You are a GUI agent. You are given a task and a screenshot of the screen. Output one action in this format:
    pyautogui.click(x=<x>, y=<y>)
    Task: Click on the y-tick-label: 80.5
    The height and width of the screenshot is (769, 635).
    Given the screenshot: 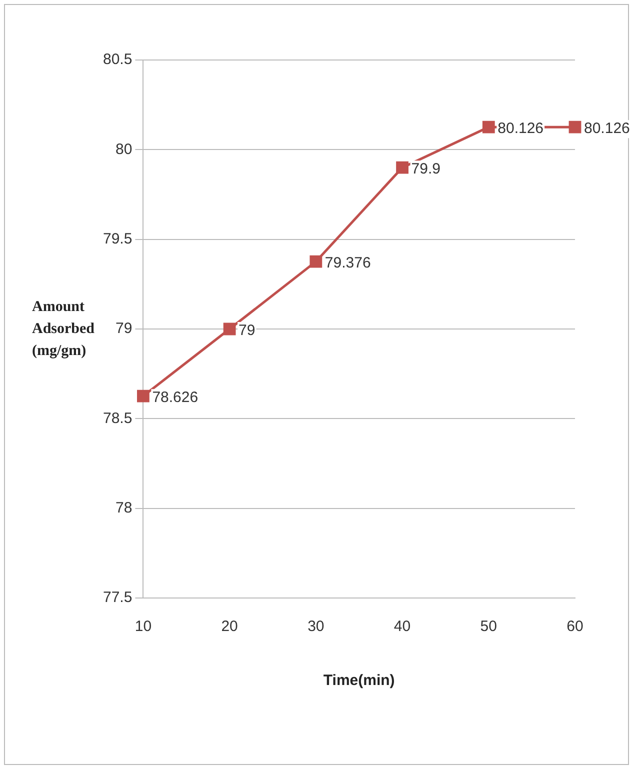 What is the action you would take?
    pyautogui.click(x=117, y=59)
    